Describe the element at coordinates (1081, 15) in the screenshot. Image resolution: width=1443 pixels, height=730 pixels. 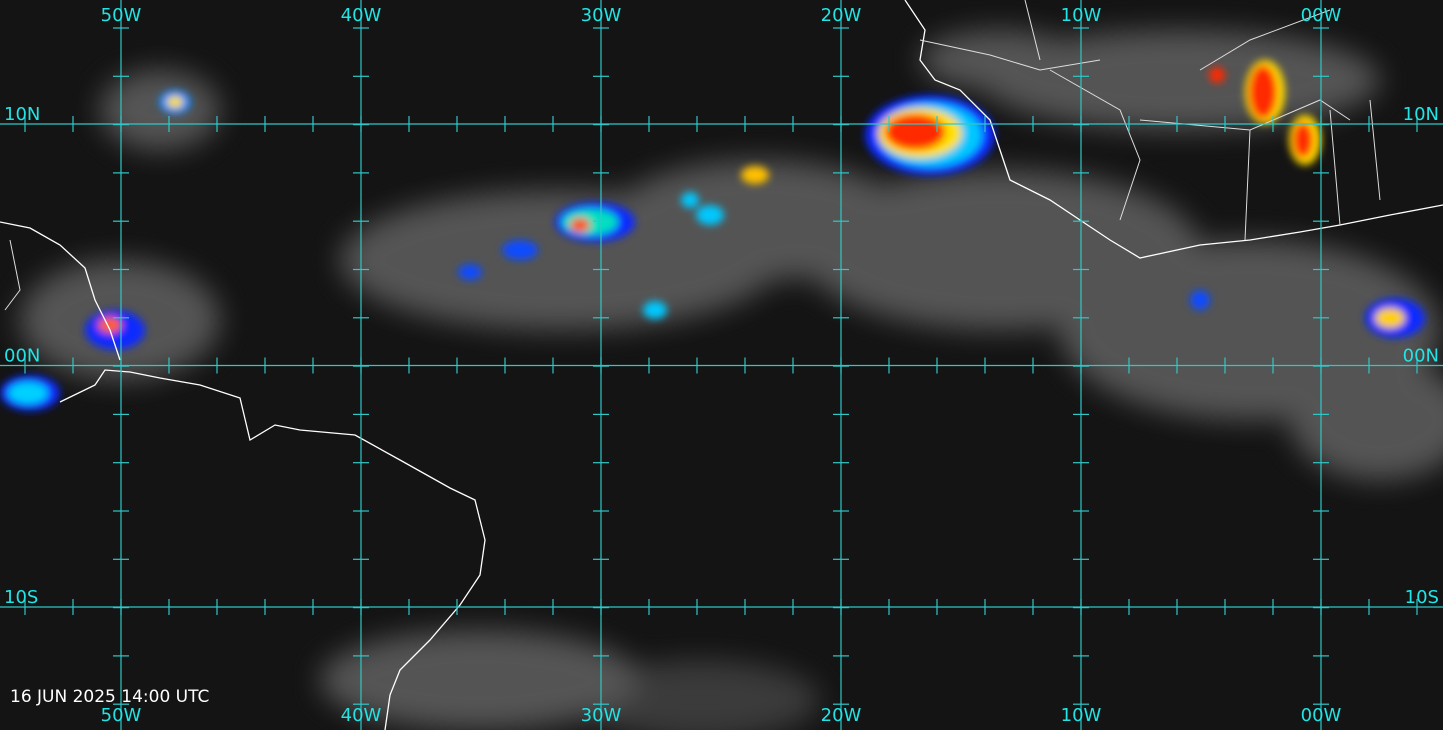
I see `lon-label-top: 10W` at that location.